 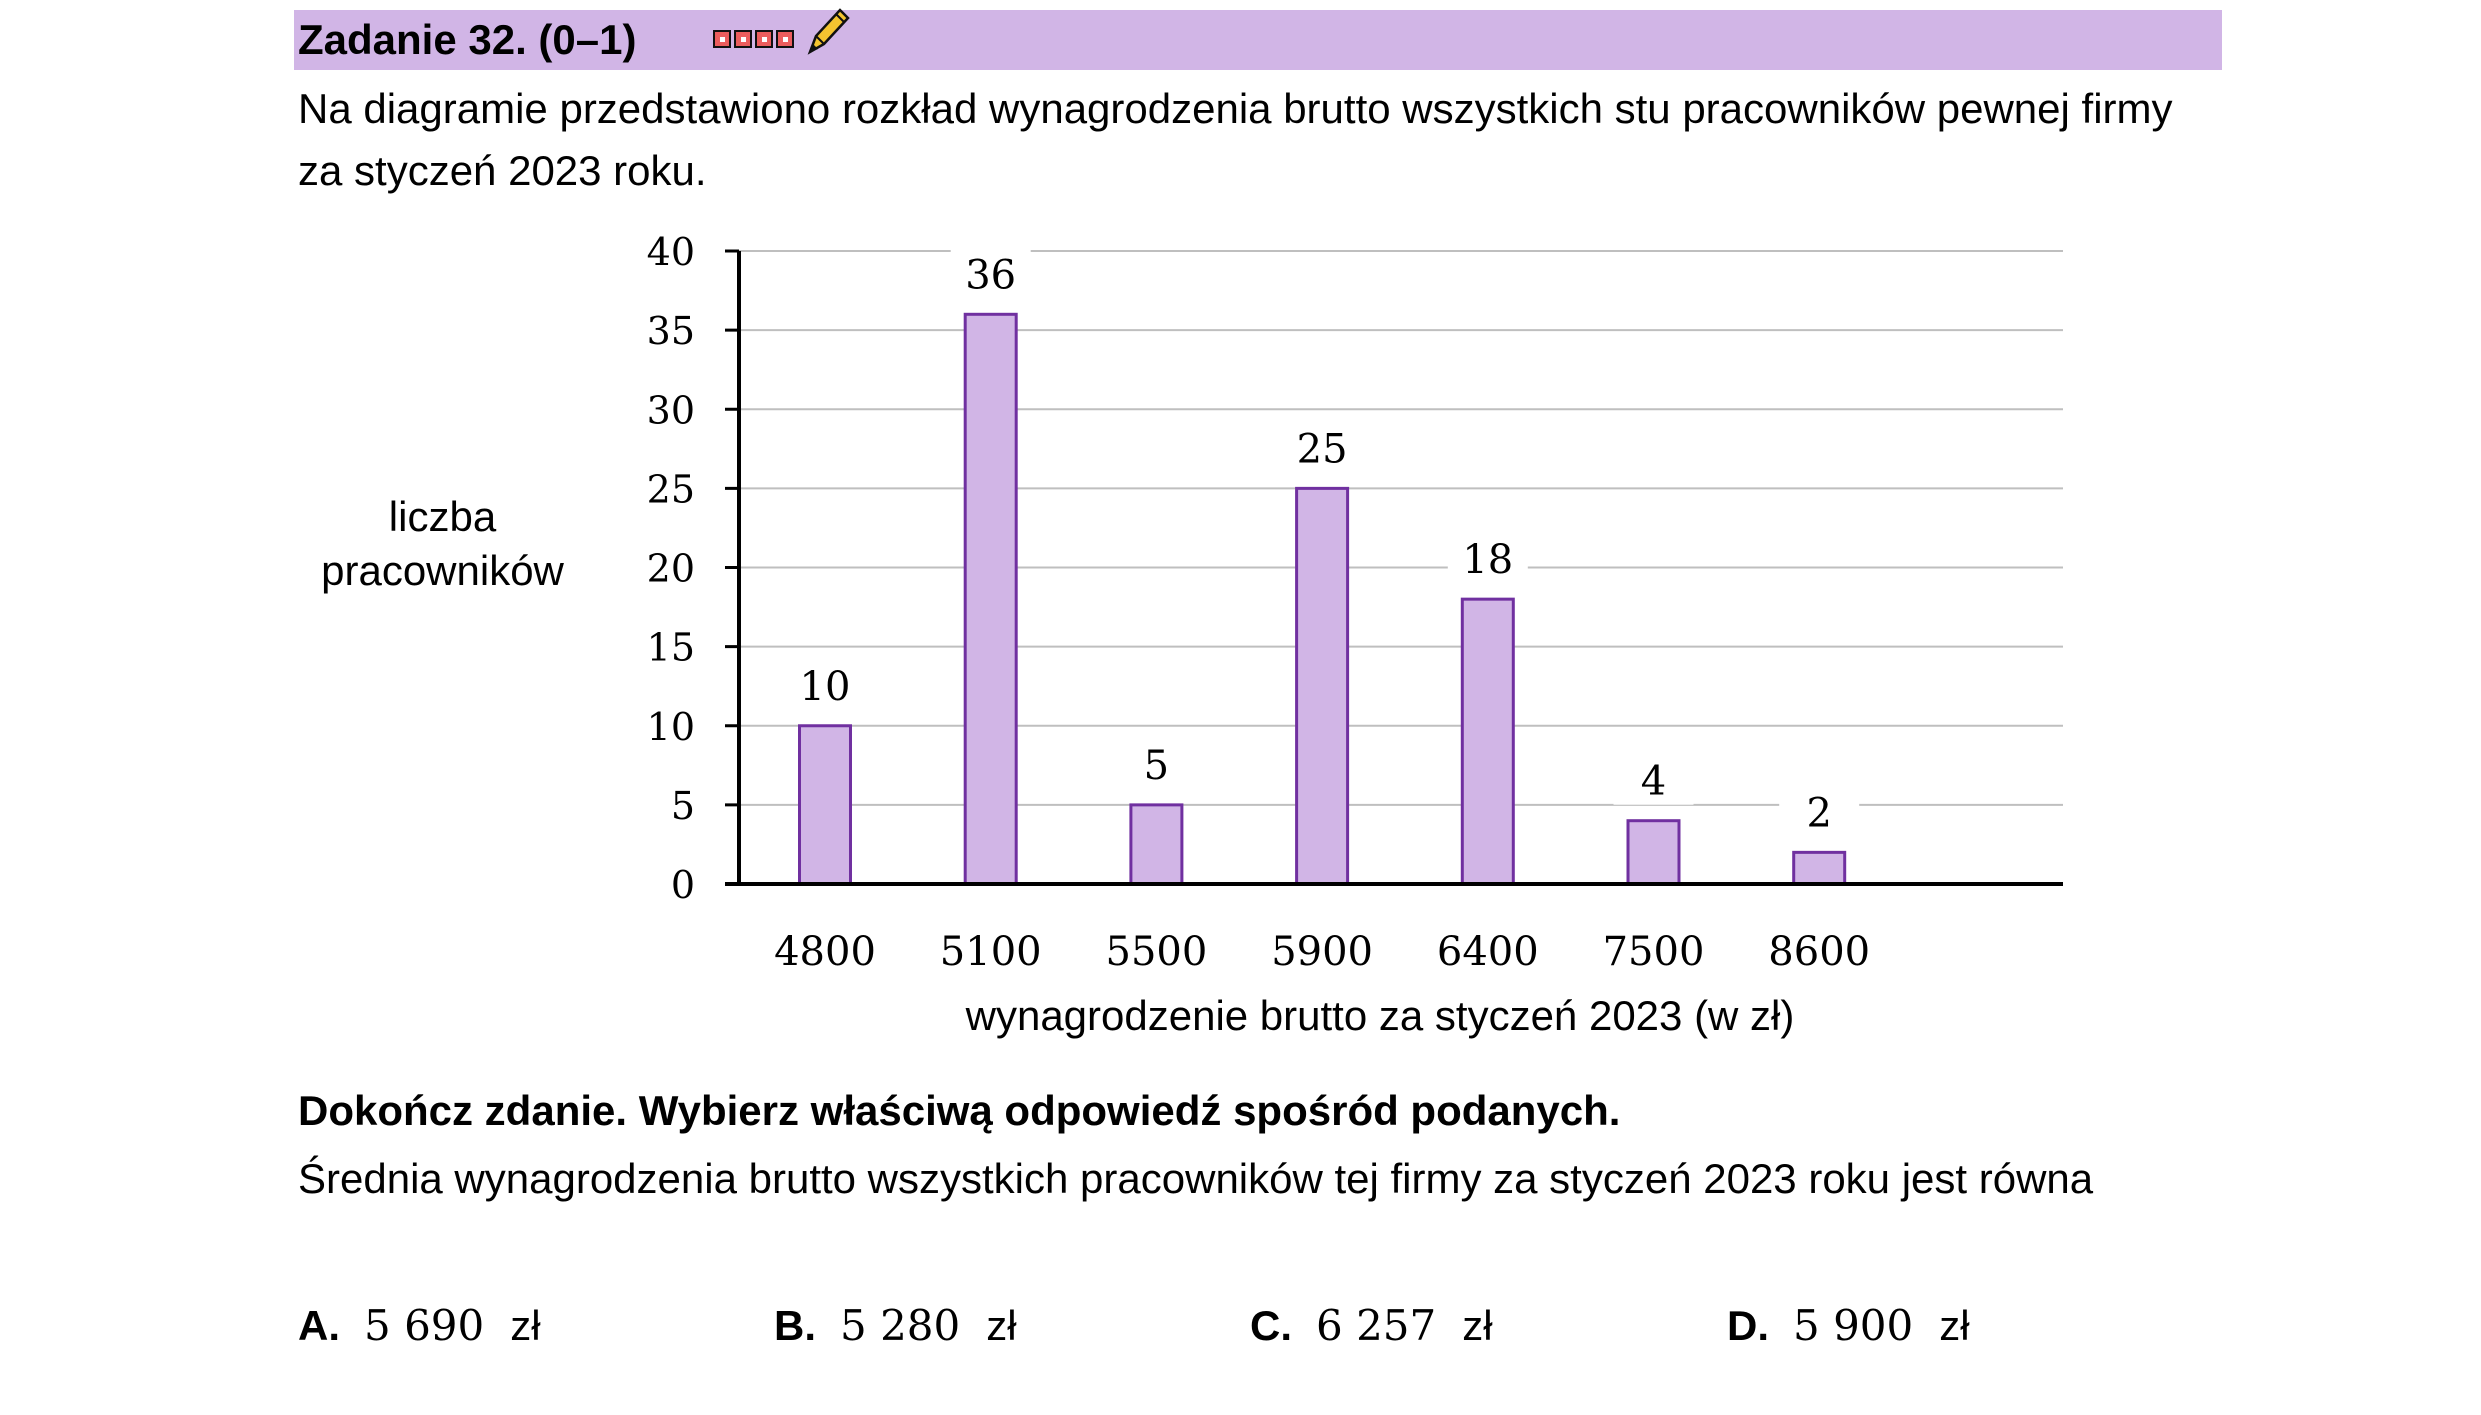 What do you see at coordinates (1653, 782) in the screenshot?
I see `data-label: 4` at bounding box center [1653, 782].